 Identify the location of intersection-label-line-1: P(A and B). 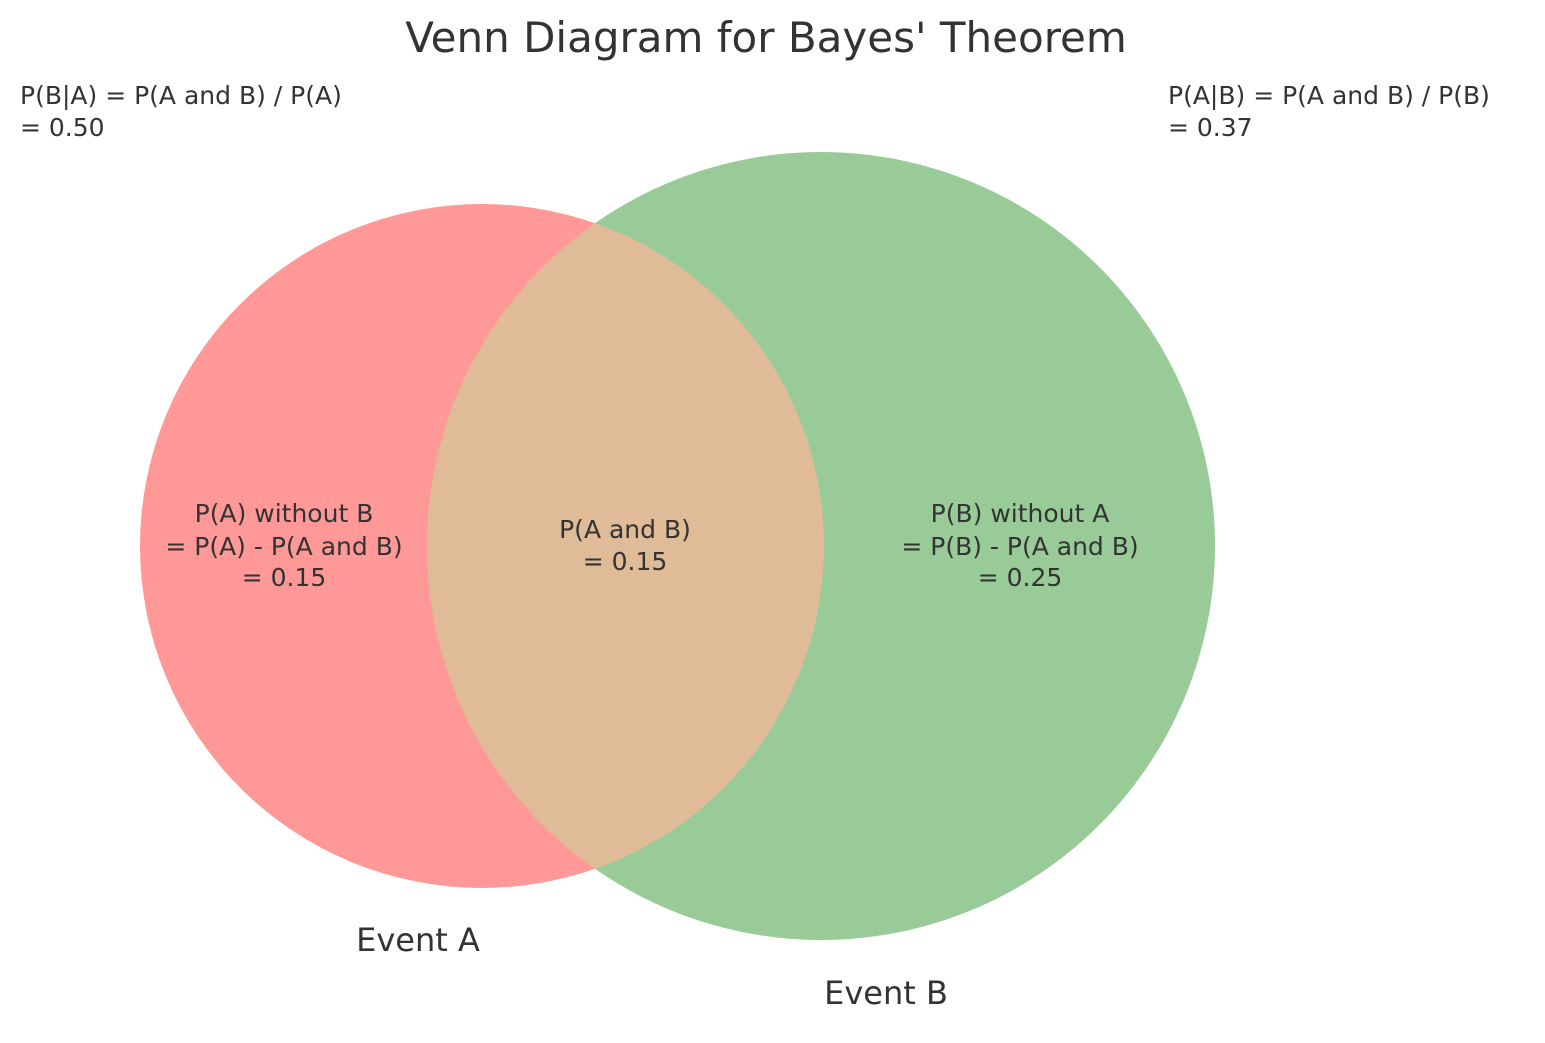
(625, 529).